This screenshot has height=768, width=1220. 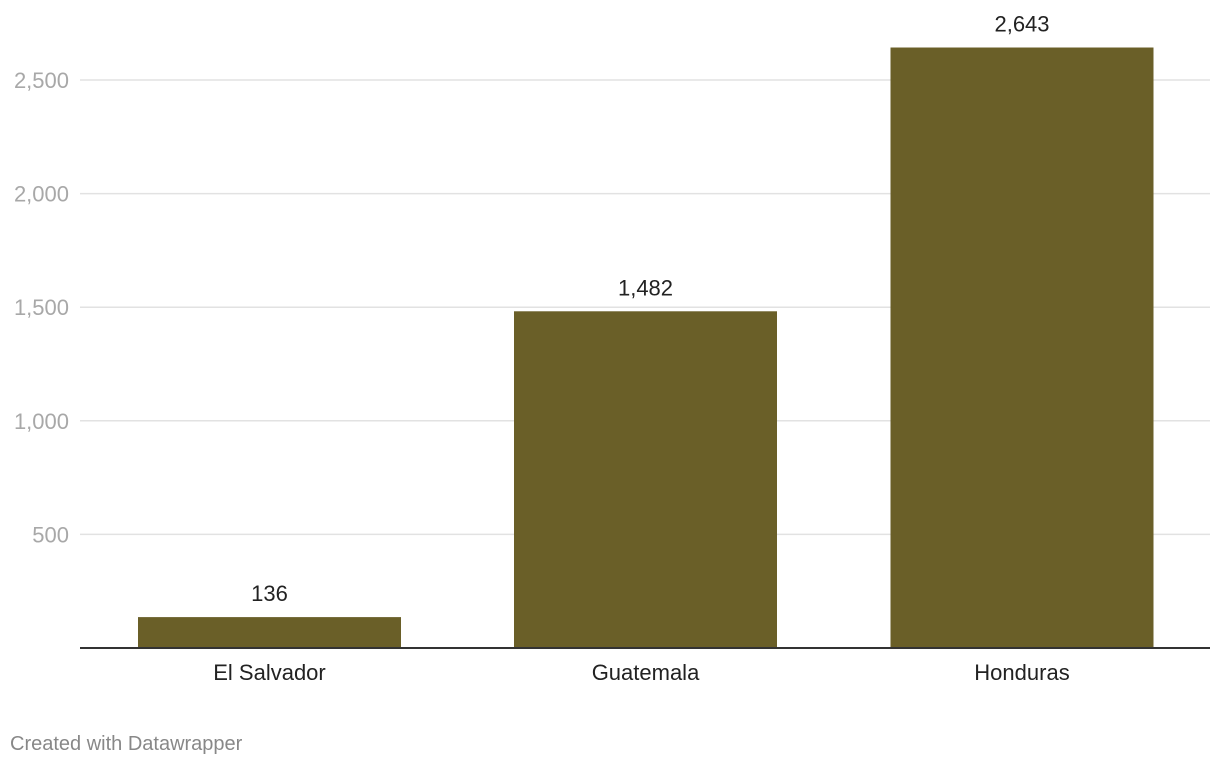 What do you see at coordinates (50, 534) in the screenshot?
I see `y-tick-label: 500` at bounding box center [50, 534].